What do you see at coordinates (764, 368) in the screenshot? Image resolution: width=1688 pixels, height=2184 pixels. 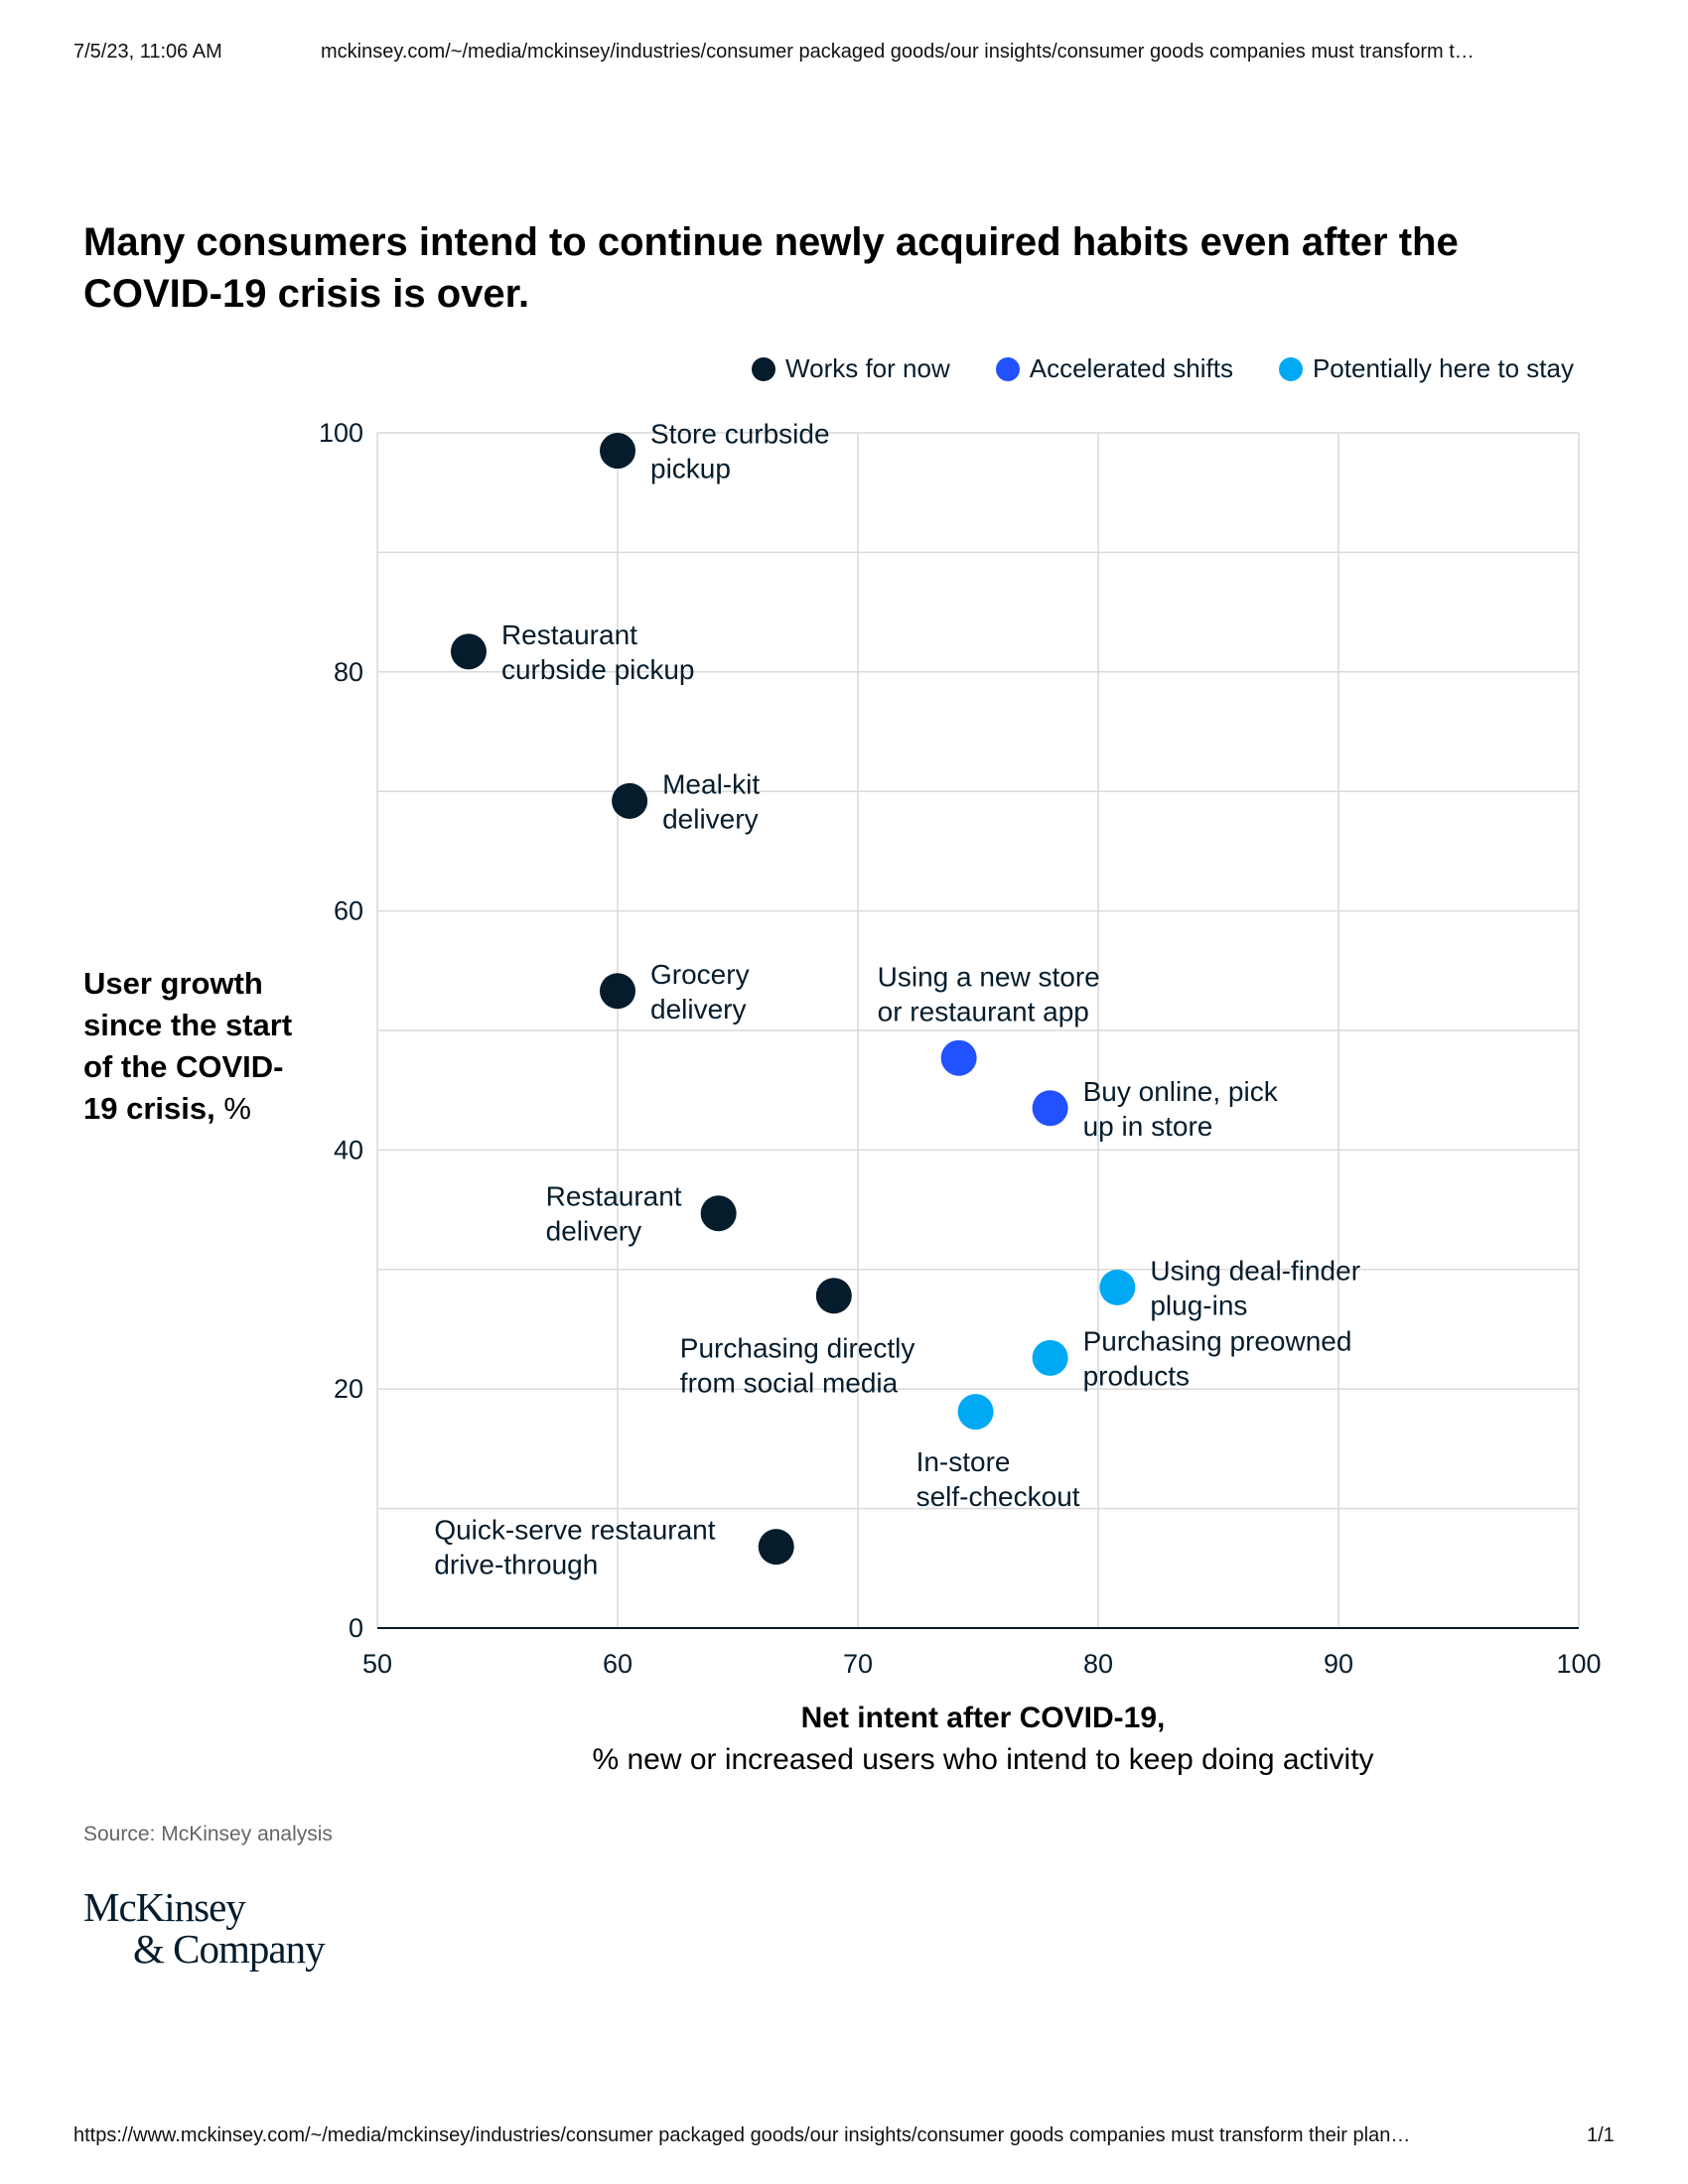 I see `legend-dot-works-for-now` at bounding box center [764, 368].